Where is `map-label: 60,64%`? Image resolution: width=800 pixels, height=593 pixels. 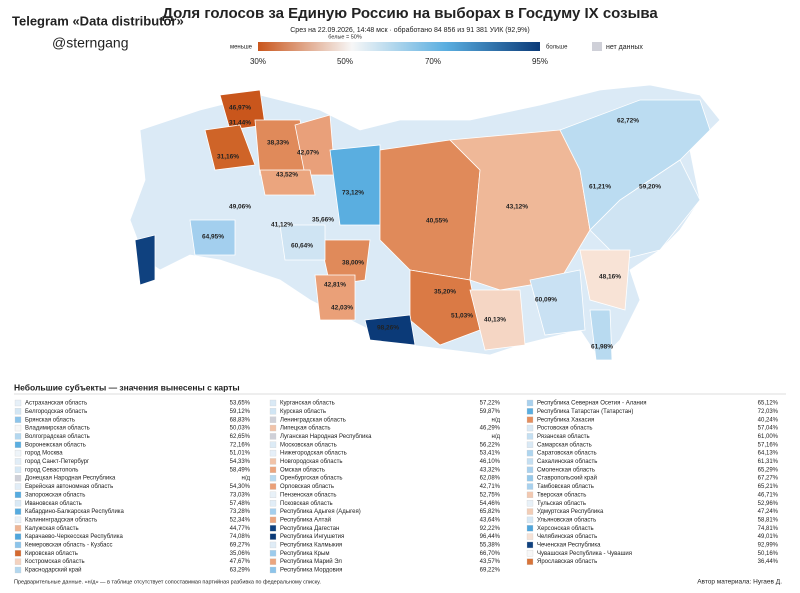 map-label: 60,64% is located at coordinates (302, 246).